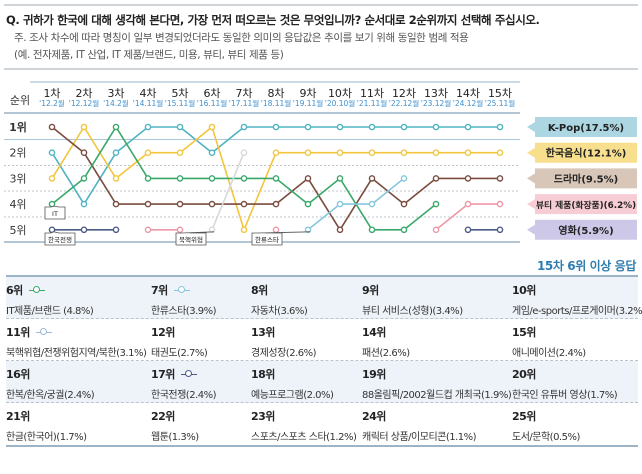 The image size is (642, 474). What do you see at coordinates (60, 239) in the screenshot?
I see `callout-label: 한국전쟁` at bounding box center [60, 239].